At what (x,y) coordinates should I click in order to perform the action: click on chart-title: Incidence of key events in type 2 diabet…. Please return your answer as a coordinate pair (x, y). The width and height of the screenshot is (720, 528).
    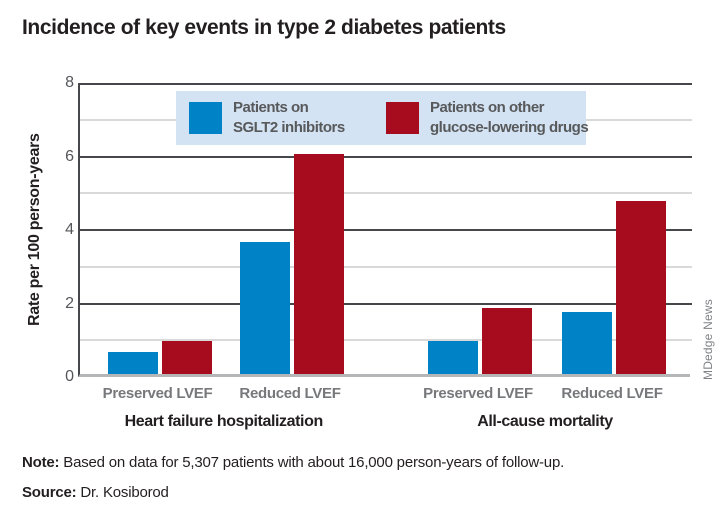
    Looking at the image, I should click on (264, 27).